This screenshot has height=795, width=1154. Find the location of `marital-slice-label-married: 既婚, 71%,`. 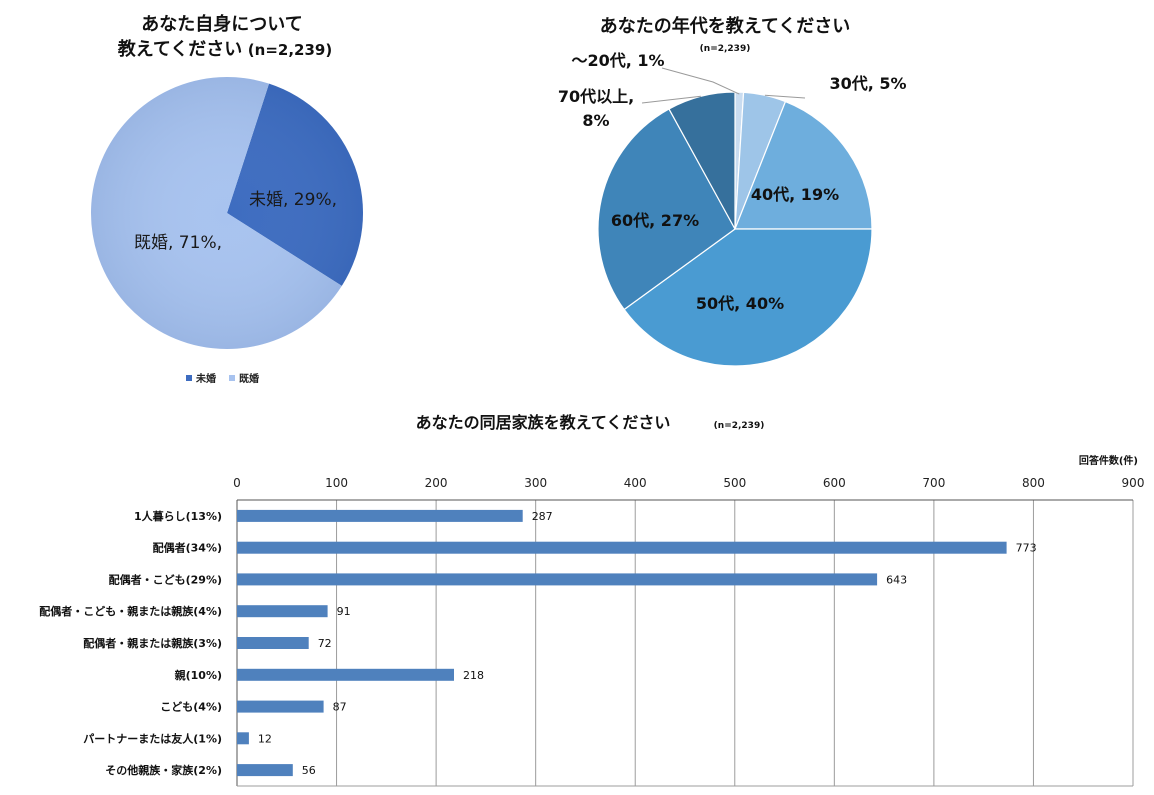

marital-slice-label-married: 既婚, 71%, is located at coordinates (178, 243).